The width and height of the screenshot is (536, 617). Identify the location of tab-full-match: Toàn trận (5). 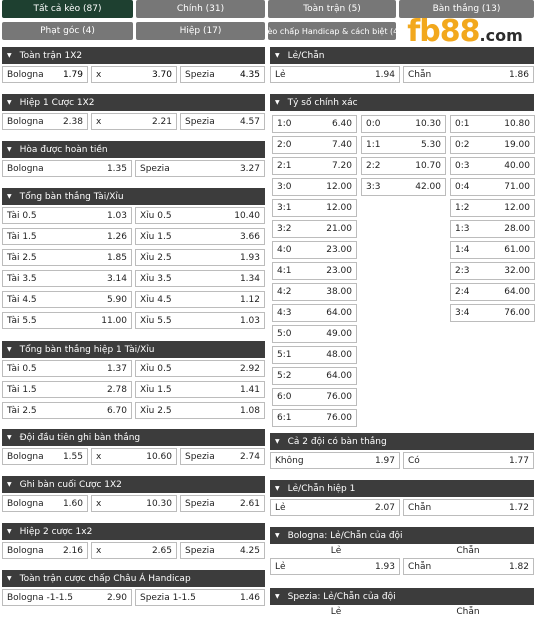
(332, 9).